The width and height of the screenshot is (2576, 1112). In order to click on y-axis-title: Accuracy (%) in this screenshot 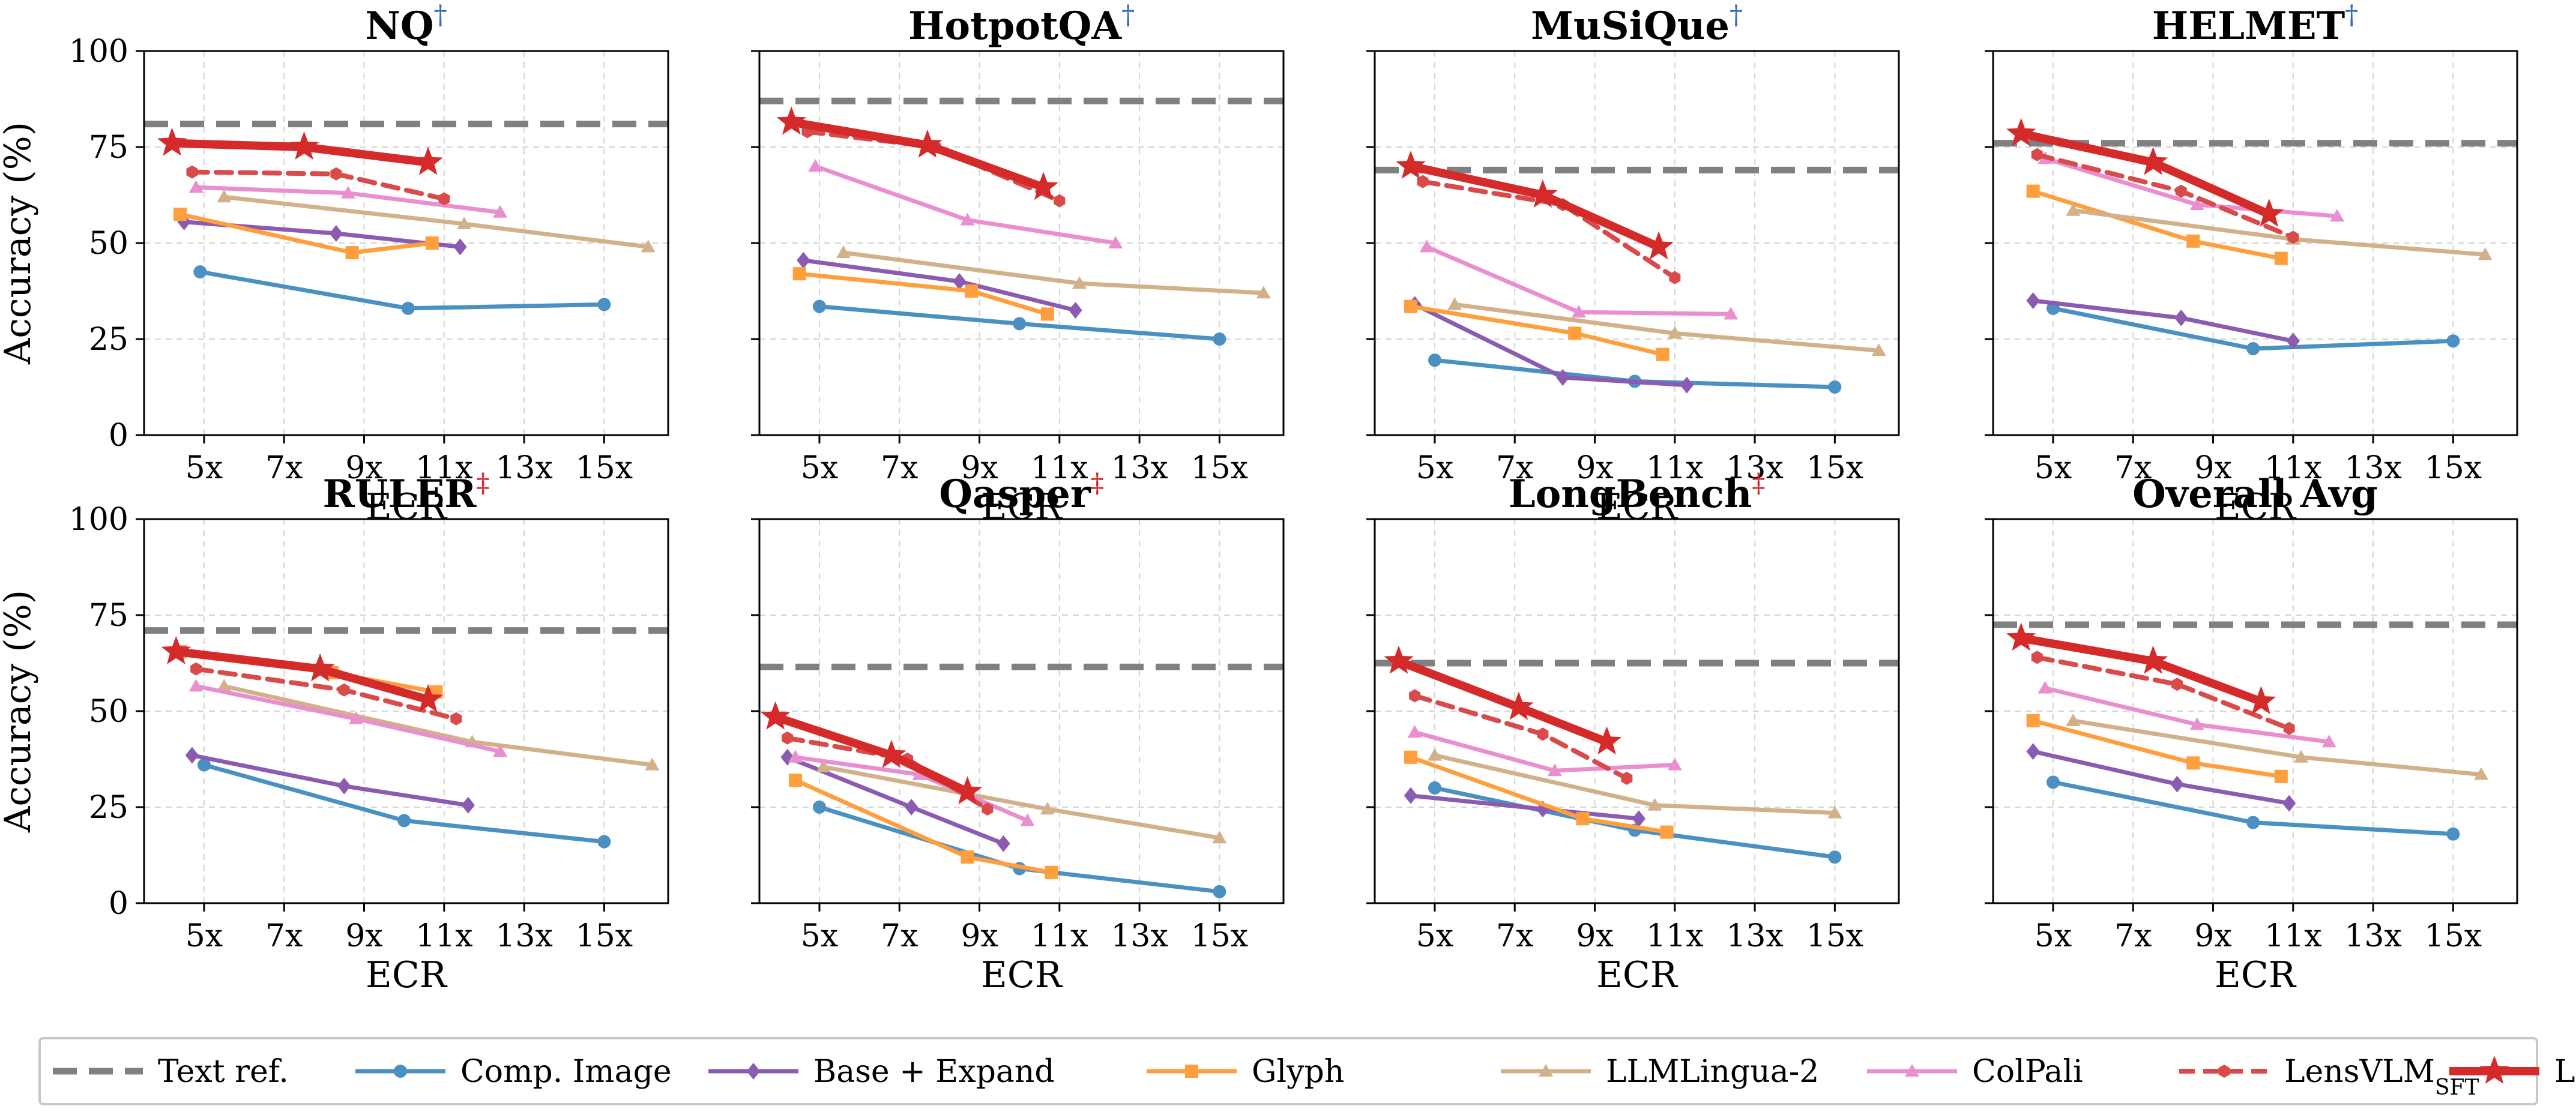, I will do `click(19, 711)`.